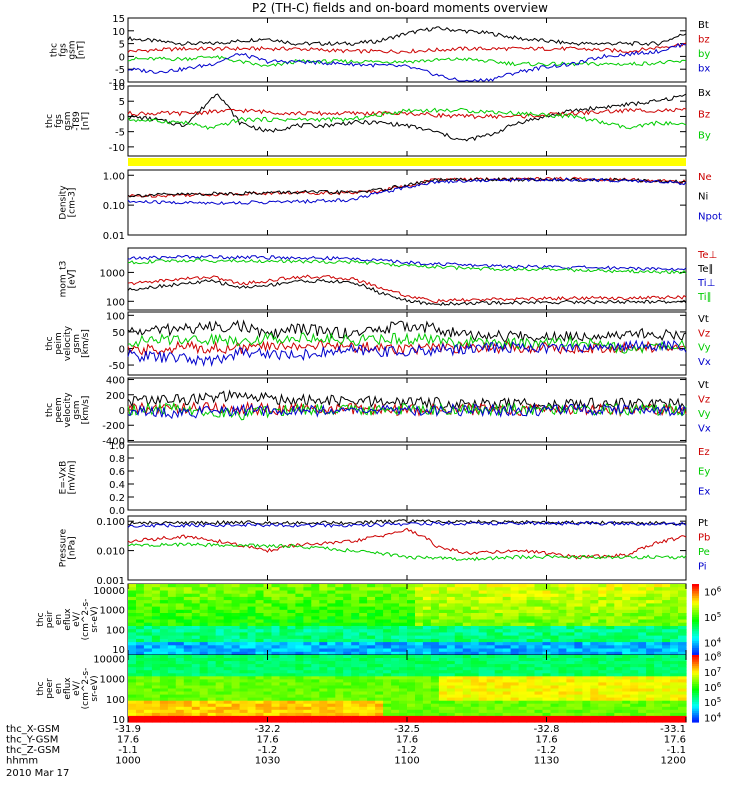  I want to click on legend: Te⊥Te∥Ti⊥Ti∥, so click(707, 276).